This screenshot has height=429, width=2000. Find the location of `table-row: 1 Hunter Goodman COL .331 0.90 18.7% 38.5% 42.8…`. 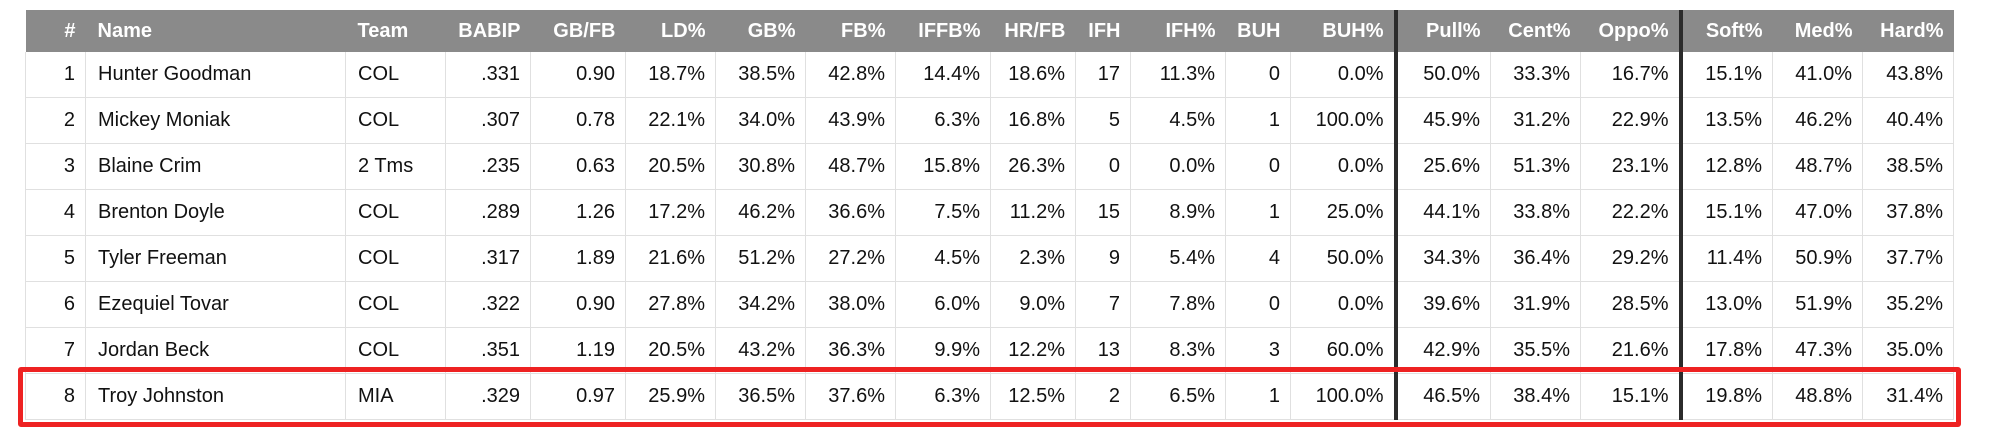

table-row: 1 Hunter Goodman COL .331 0.90 18.7% 38.5% 42.8… is located at coordinates (989, 75).